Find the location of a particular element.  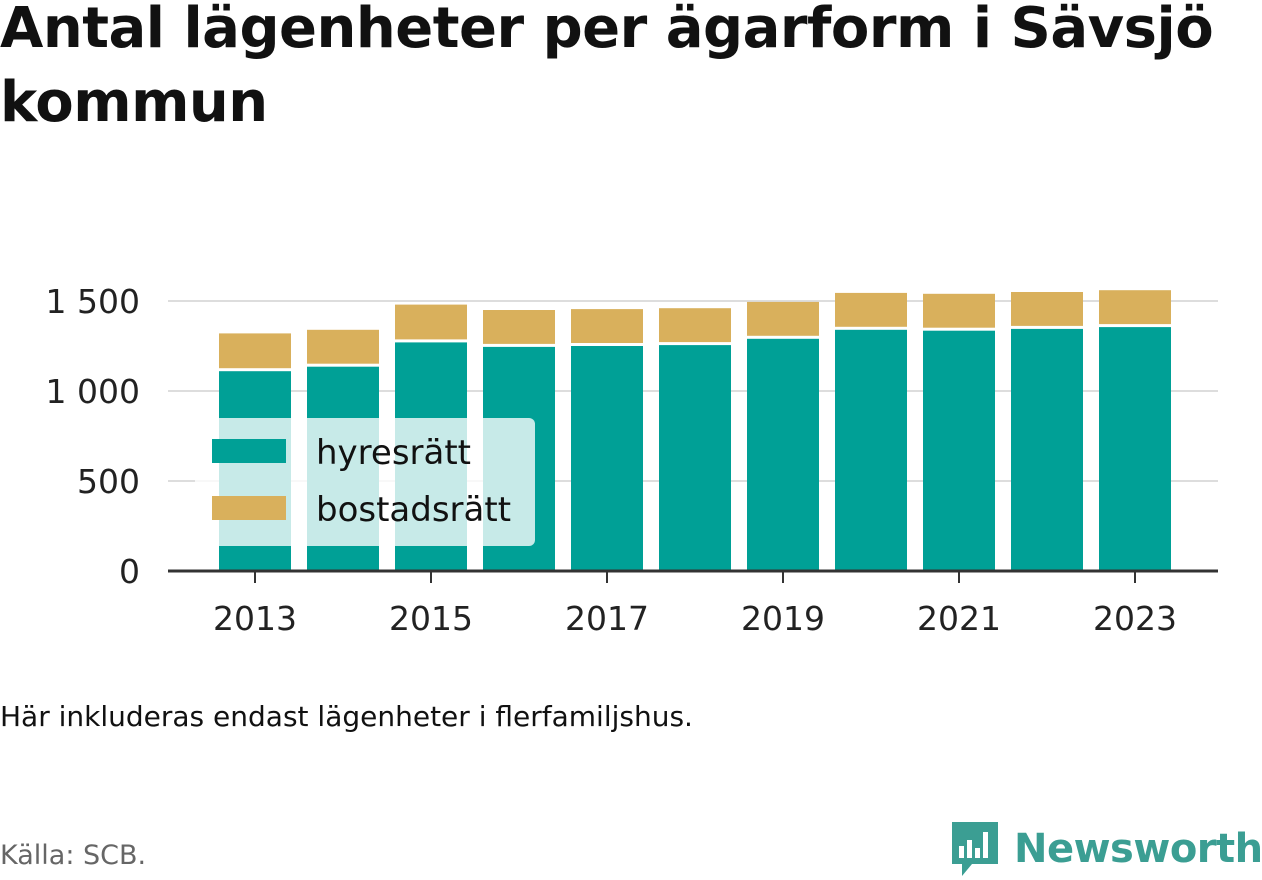

x-tick-label: 2013 is located at coordinates (255, 618).